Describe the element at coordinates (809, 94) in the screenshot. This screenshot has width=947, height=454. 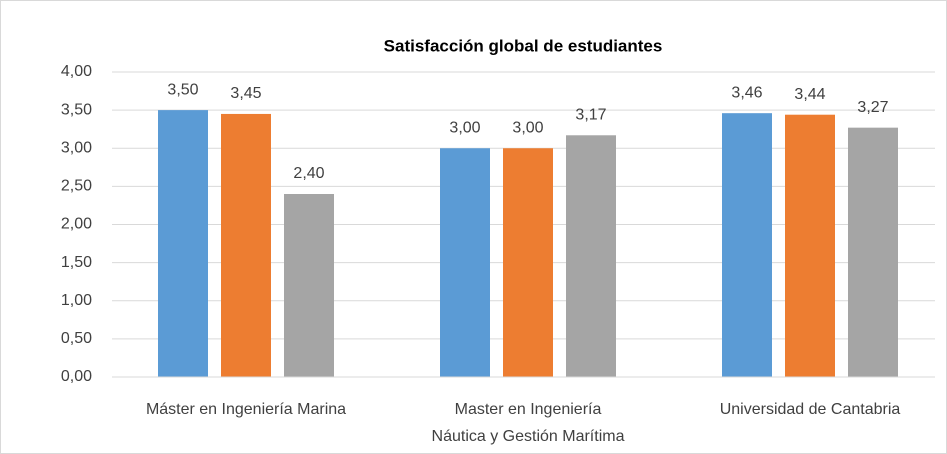
I see `data-label: 3,44` at that location.